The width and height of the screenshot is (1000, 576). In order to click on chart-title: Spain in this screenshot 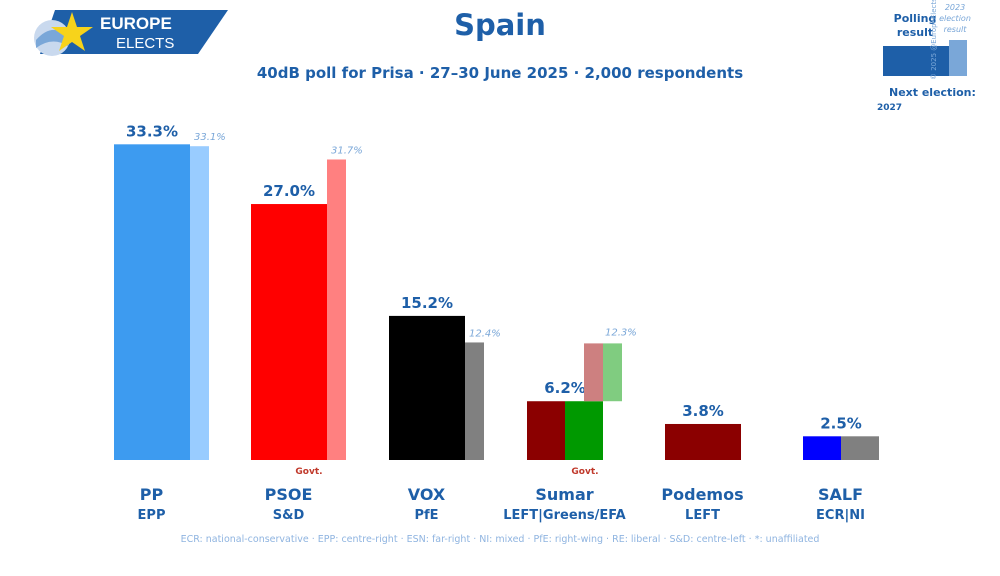, I will do `click(500, 25)`.